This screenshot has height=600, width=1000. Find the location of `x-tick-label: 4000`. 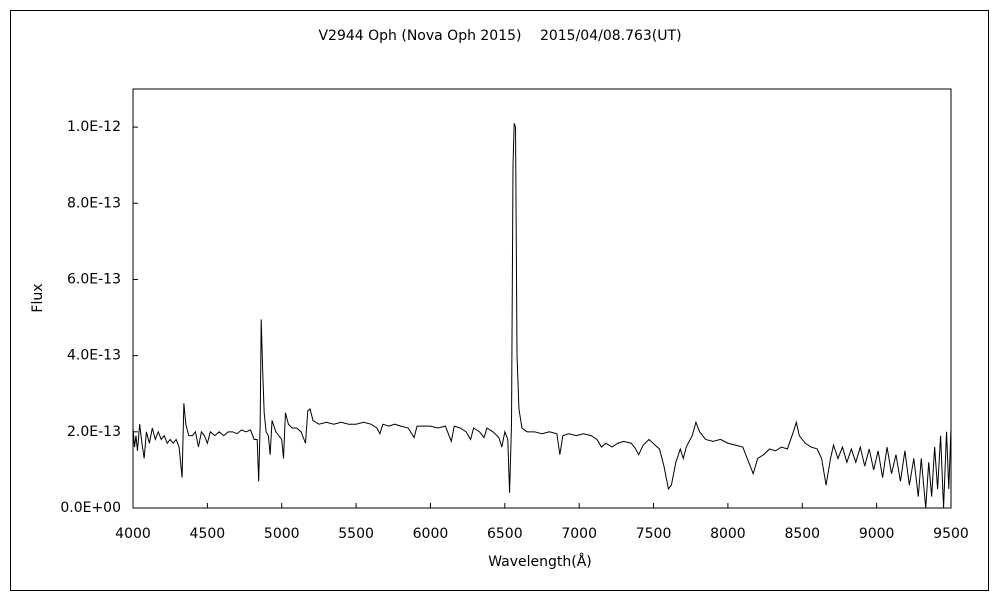

x-tick-label: 4000 is located at coordinates (133, 534).